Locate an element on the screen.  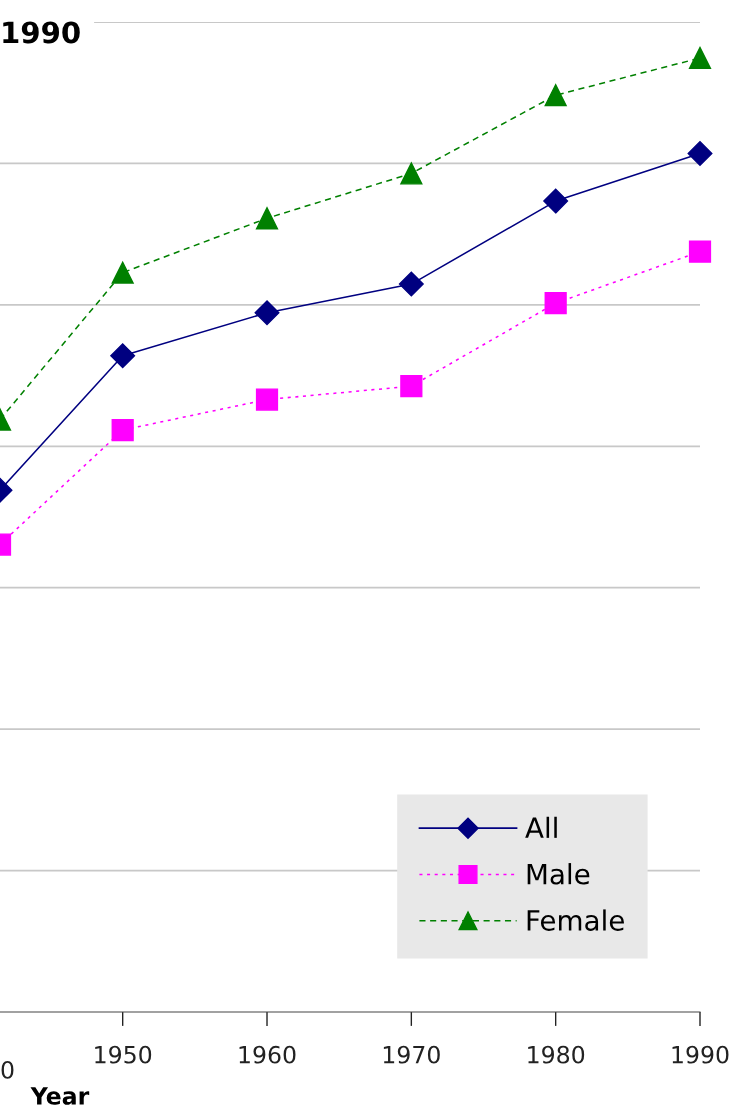
x-tick-label: 1950 is located at coordinates (123, 1054).